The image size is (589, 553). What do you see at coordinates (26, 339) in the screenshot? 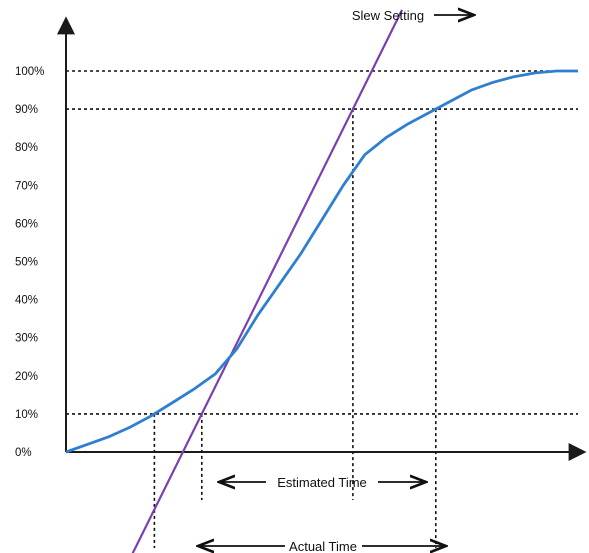
I see `y-tick-label: 30%` at bounding box center [26, 339].